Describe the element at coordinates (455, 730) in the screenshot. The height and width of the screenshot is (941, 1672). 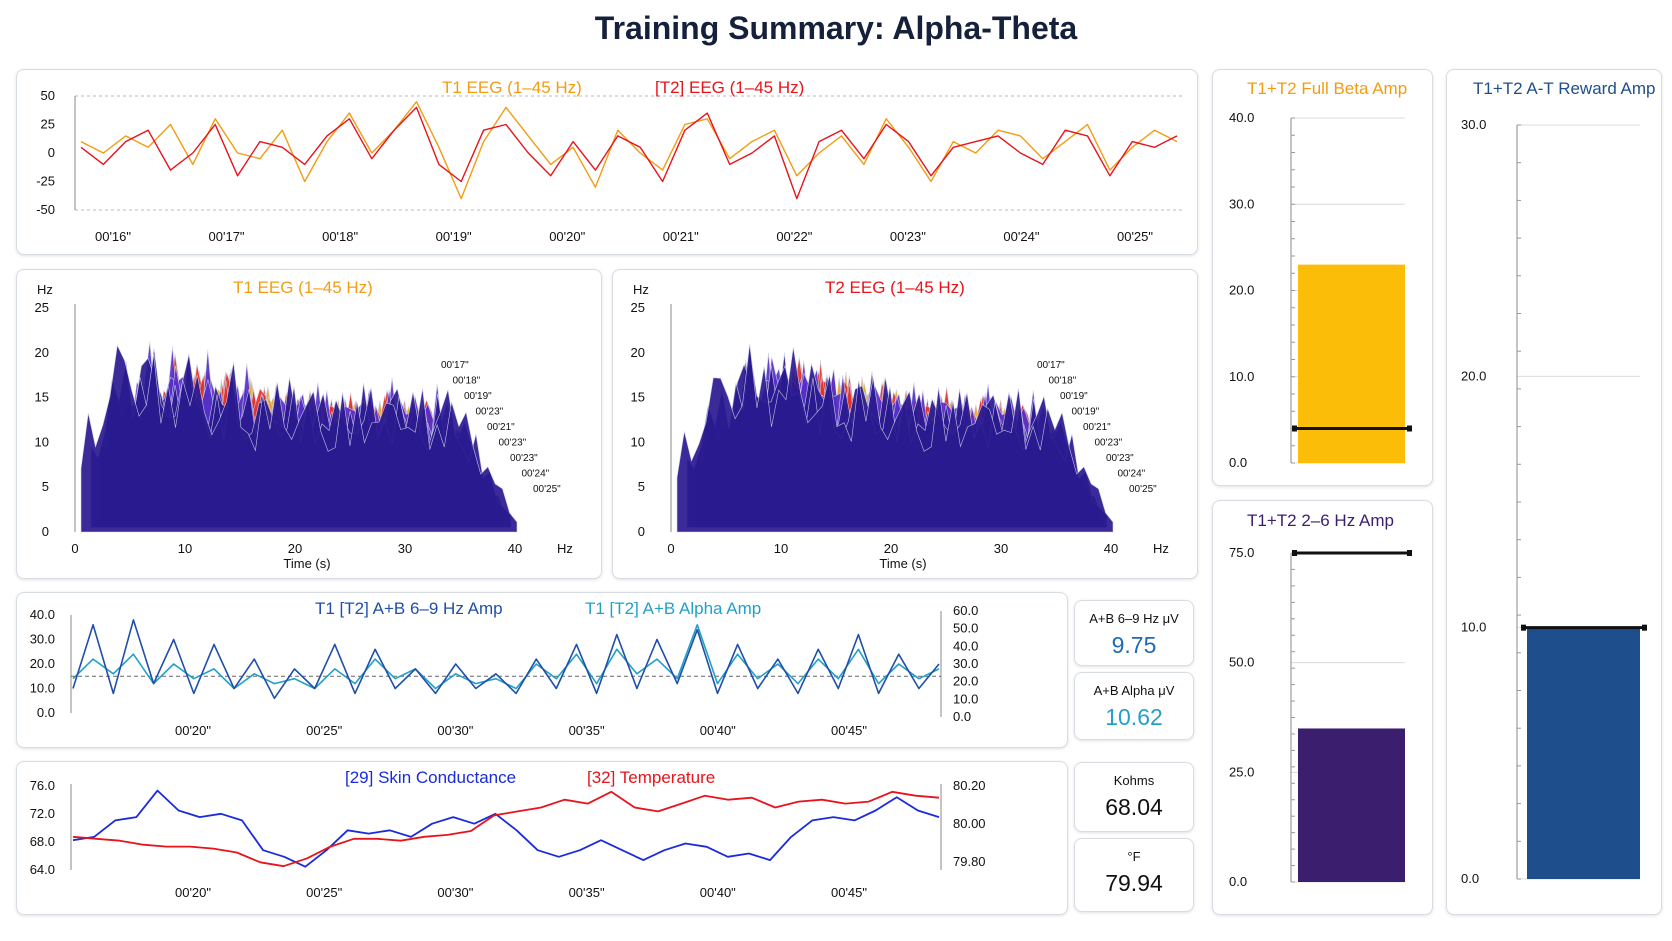
I see `x-tick-label: 00'30"` at that location.